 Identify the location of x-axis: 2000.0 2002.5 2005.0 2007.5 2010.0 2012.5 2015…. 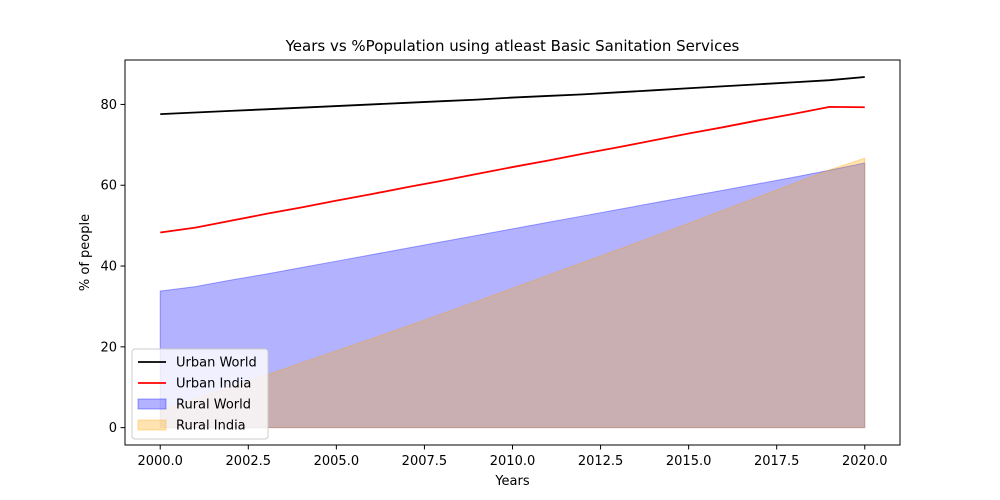
(512, 457).